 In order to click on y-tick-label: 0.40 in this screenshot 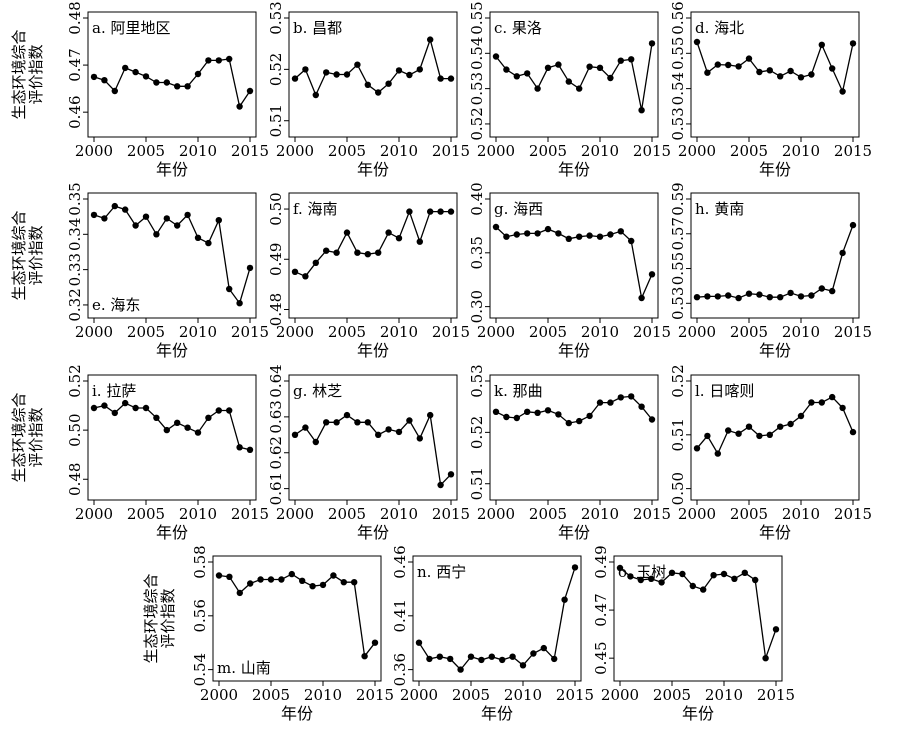, I will do `click(477, 198)`.